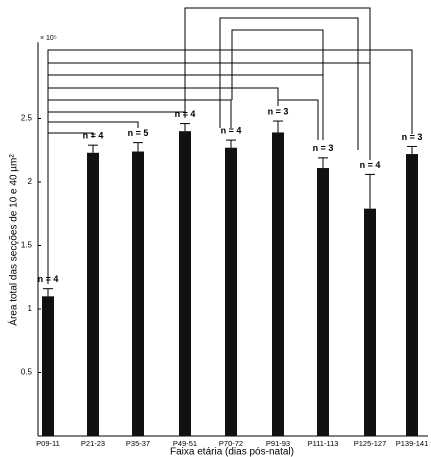 This screenshot has width=431, height=457. I want to click on y-axis-label: Área total das secções de 10 e 40 µm², so click(13, 240).